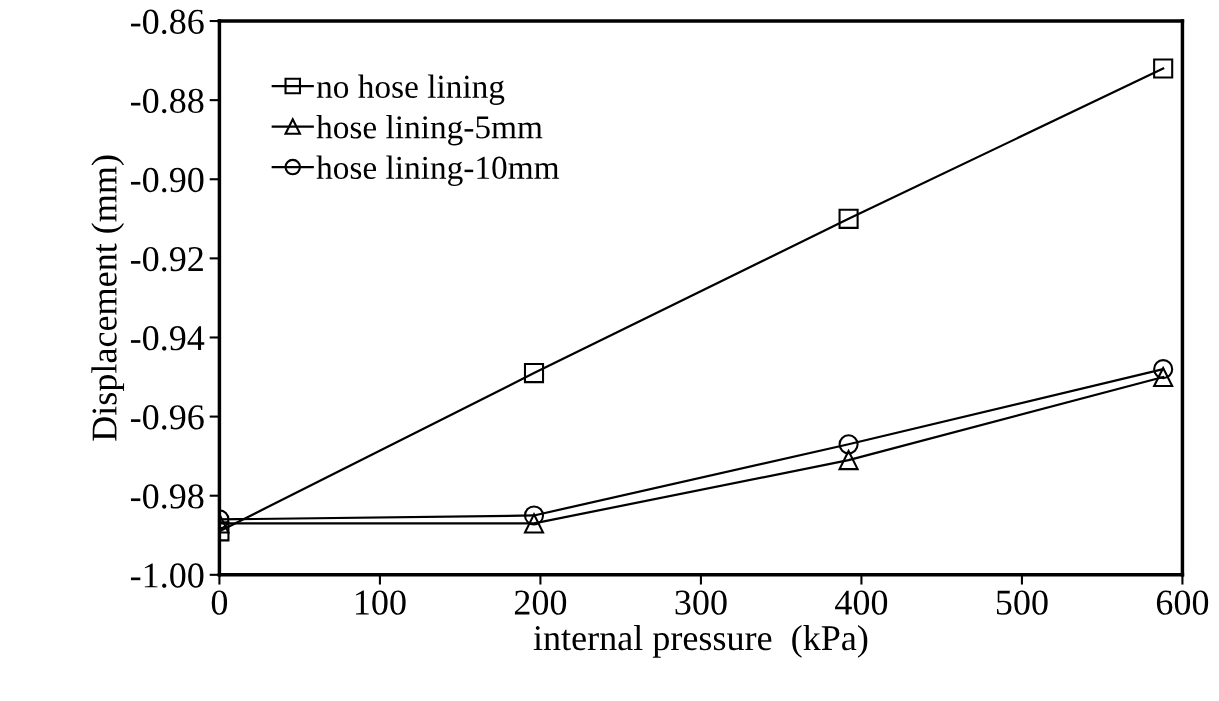 The image size is (1219, 701). What do you see at coordinates (701, 602) in the screenshot?
I see `x-tick-label: 300` at bounding box center [701, 602].